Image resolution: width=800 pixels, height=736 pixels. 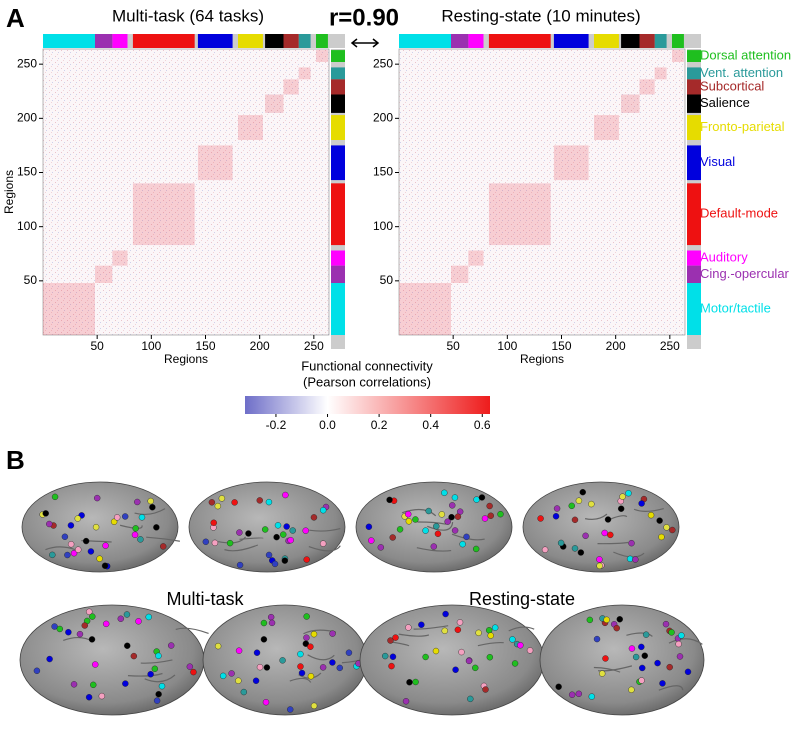 What do you see at coordinates (561, 346) in the screenshot?
I see `x-tick-label: 150` at bounding box center [561, 346].